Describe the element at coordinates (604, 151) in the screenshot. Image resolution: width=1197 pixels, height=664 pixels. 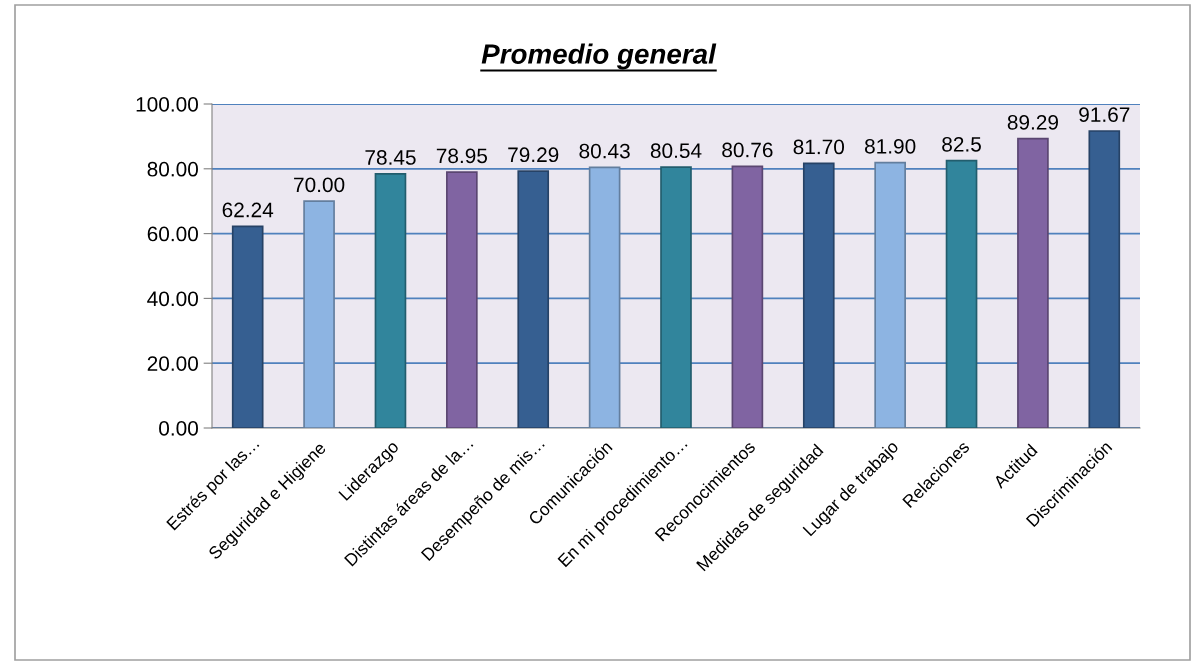
I see `data-label: 80.43` at that location.